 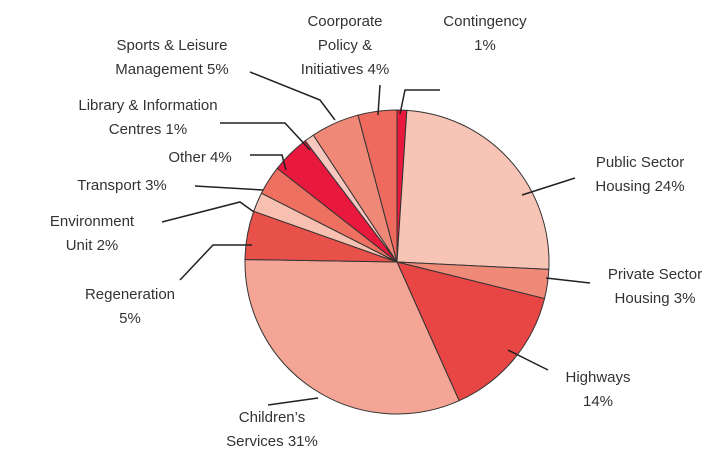 What do you see at coordinates (341, 45) in the screenshot?
I see `category-name: Coorporate Policy & Initiatives` at bounding box center [341, 45].